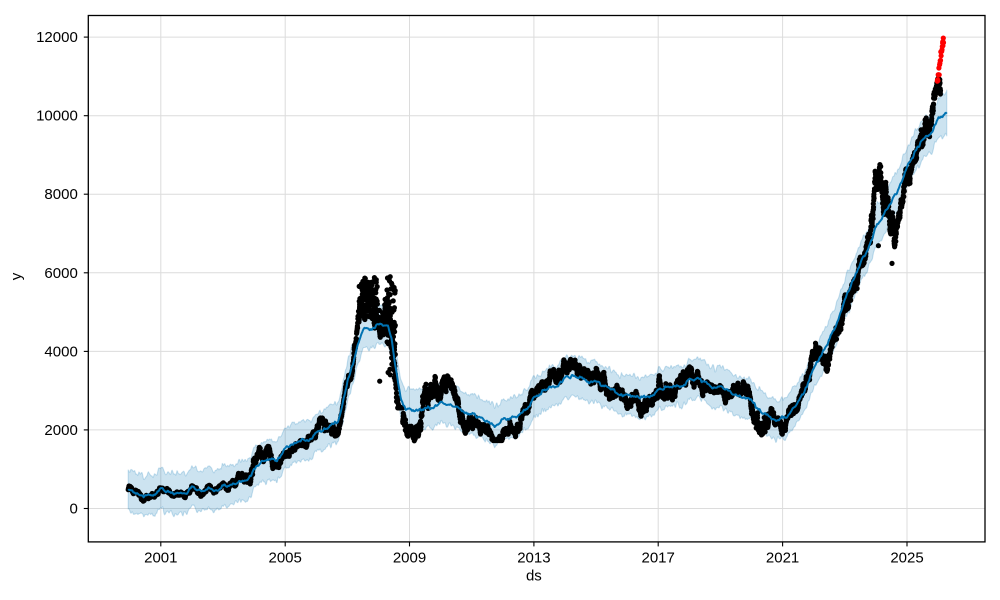 Image resolution: width=1000 pixels, height=600 pixels. What do you see at coordinates (534, 576) in the screenshot?
I see `svg-text: ds` at bounding box center [534, 576].